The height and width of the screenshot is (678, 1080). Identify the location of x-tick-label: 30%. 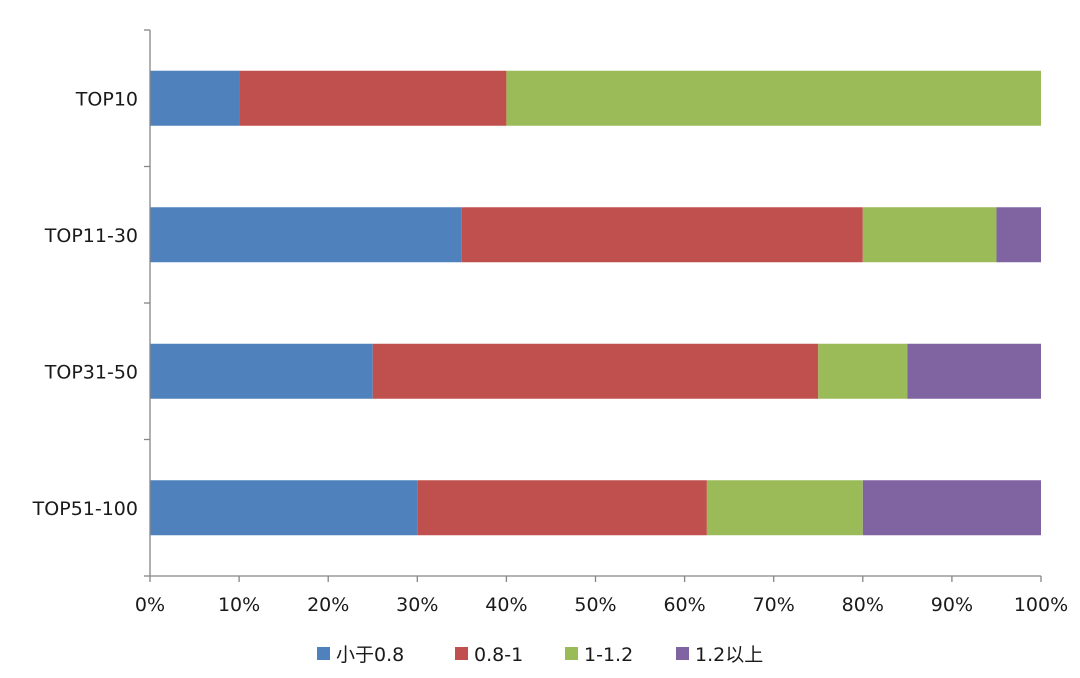
(417, 605).